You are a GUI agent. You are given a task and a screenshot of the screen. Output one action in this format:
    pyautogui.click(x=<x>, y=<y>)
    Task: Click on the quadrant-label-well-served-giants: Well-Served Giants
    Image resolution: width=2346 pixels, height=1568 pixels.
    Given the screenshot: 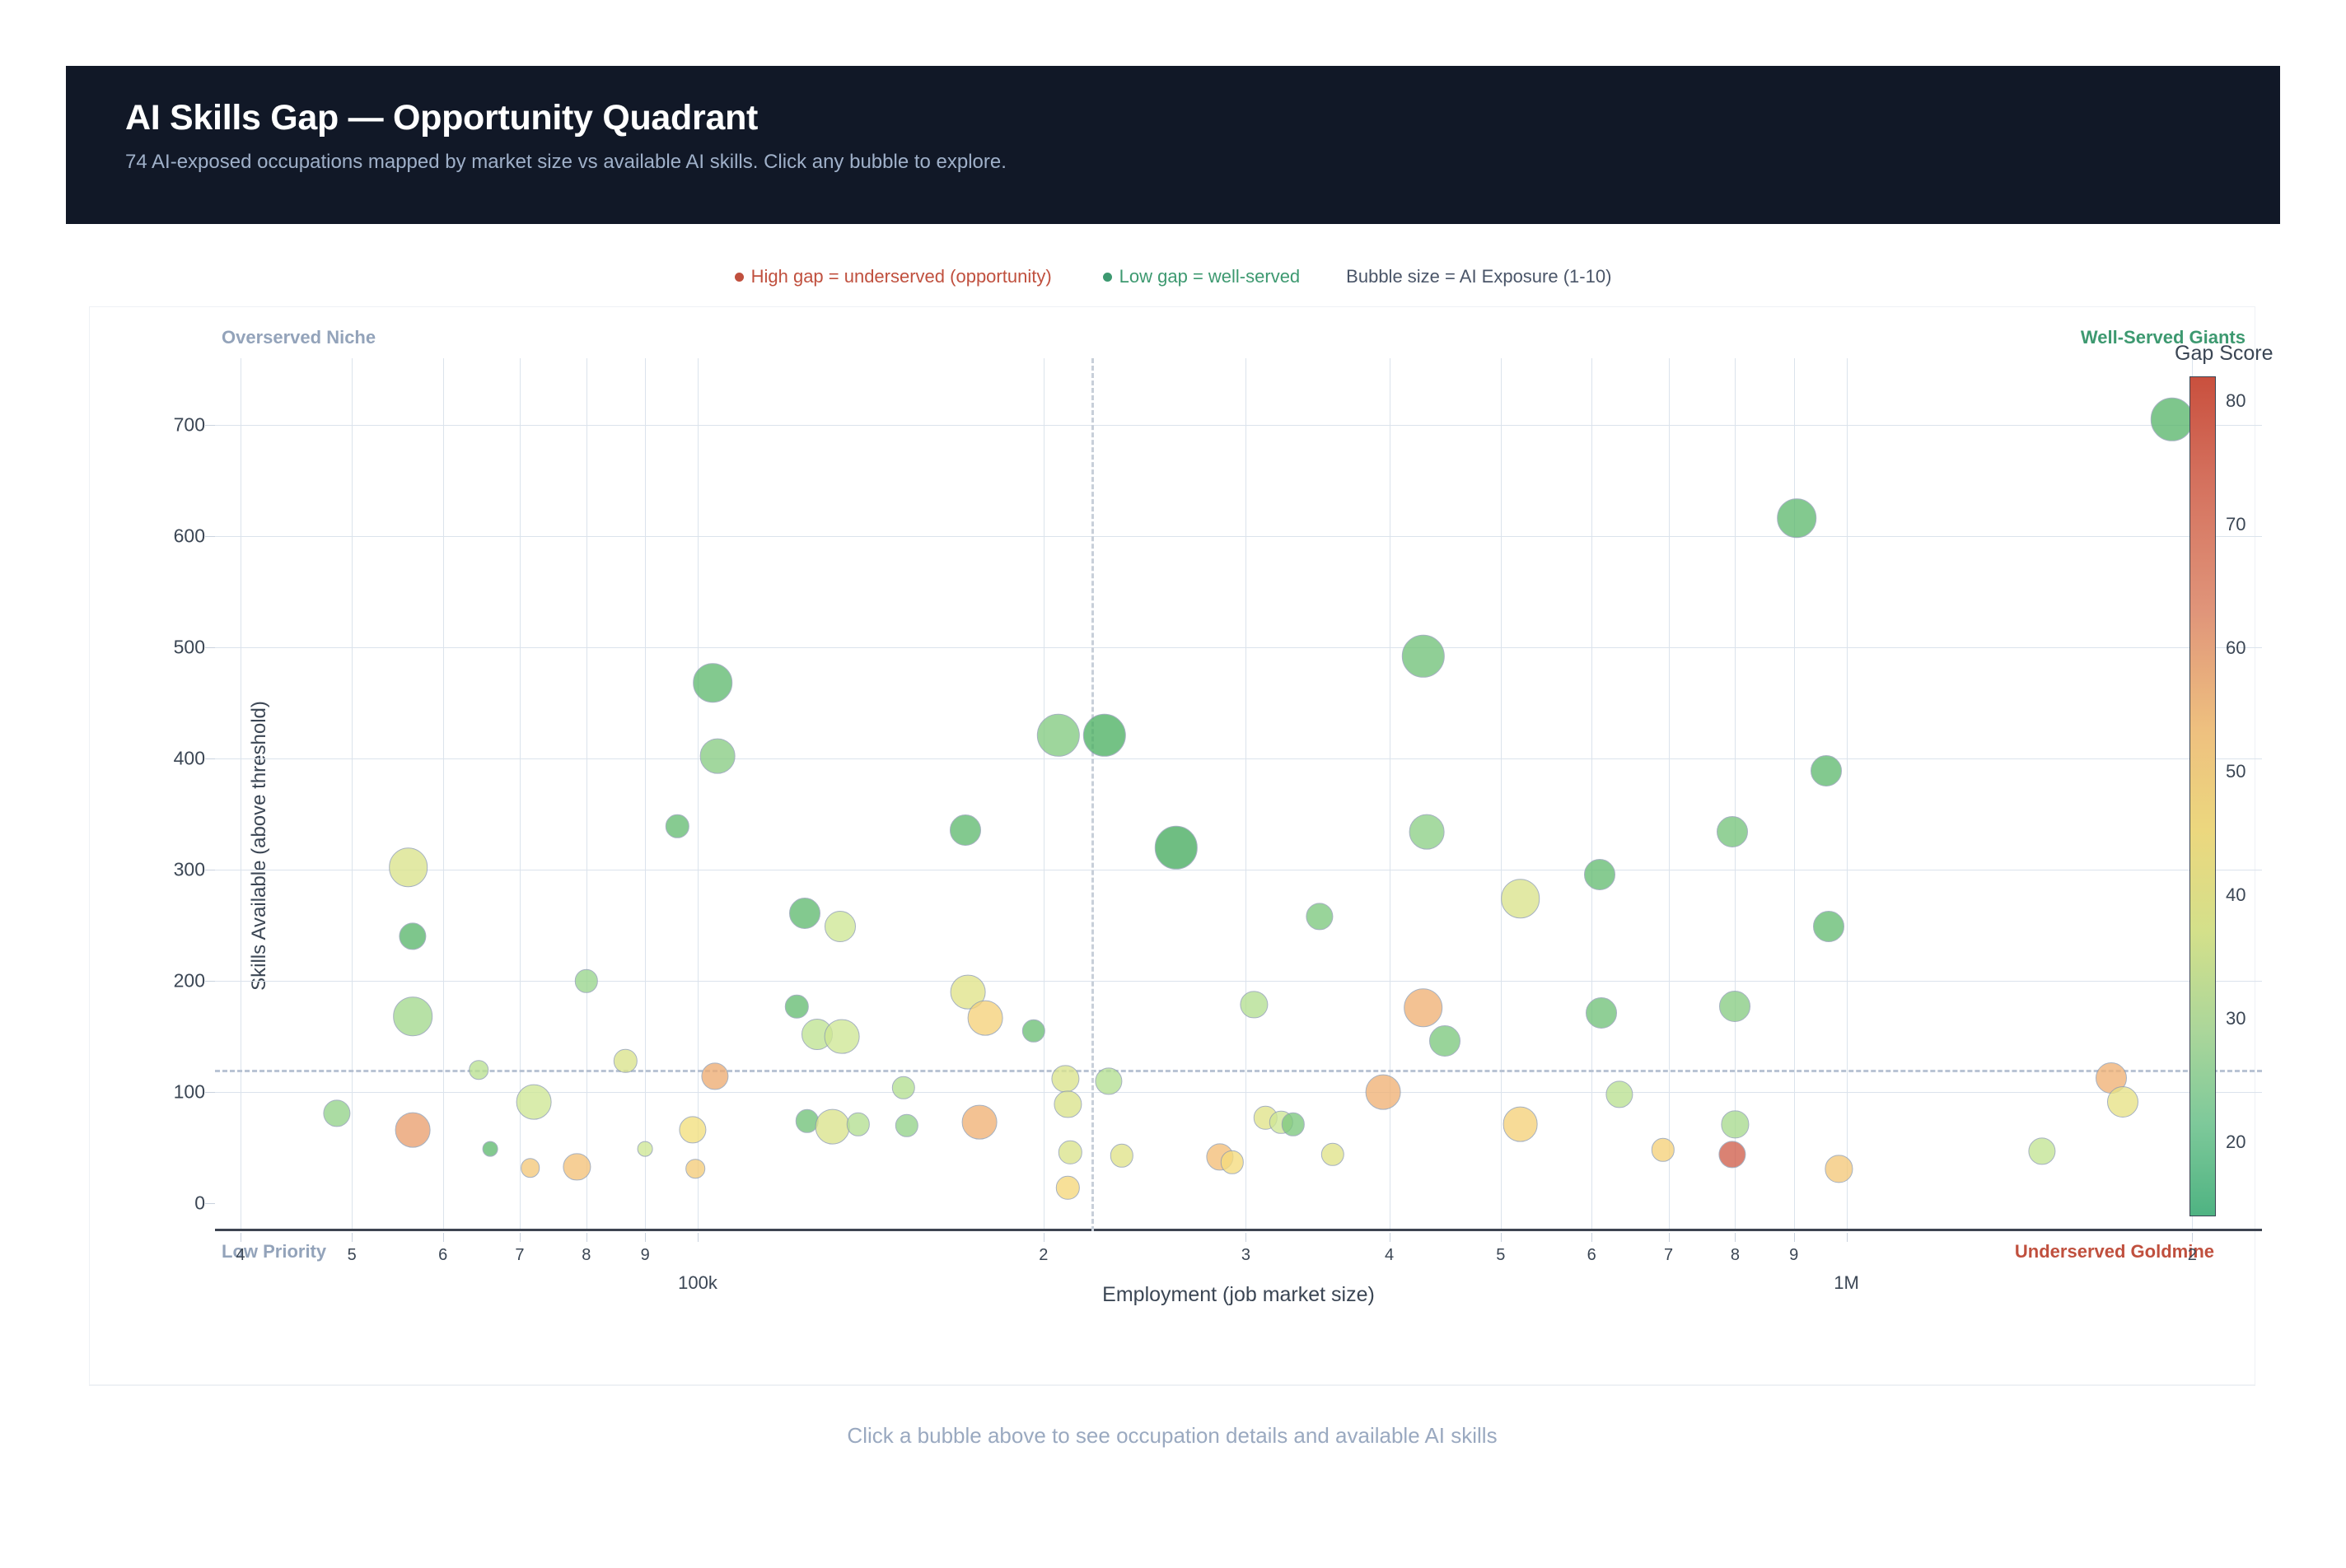 What is the action you would take?
    pyautogui.click(x=2163, y=337)
    